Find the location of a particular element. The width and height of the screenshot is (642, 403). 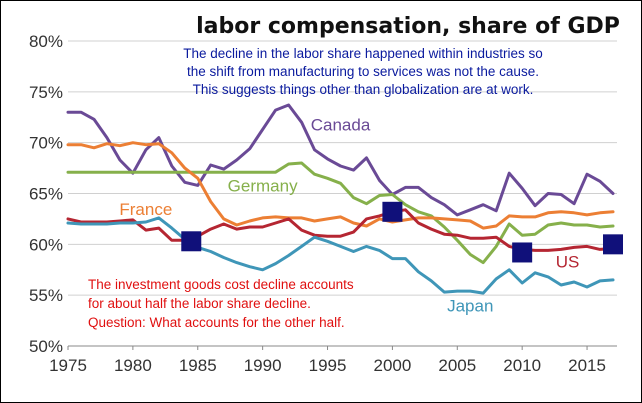

y-tick-label: 75% is located at coordinates (46, 92).